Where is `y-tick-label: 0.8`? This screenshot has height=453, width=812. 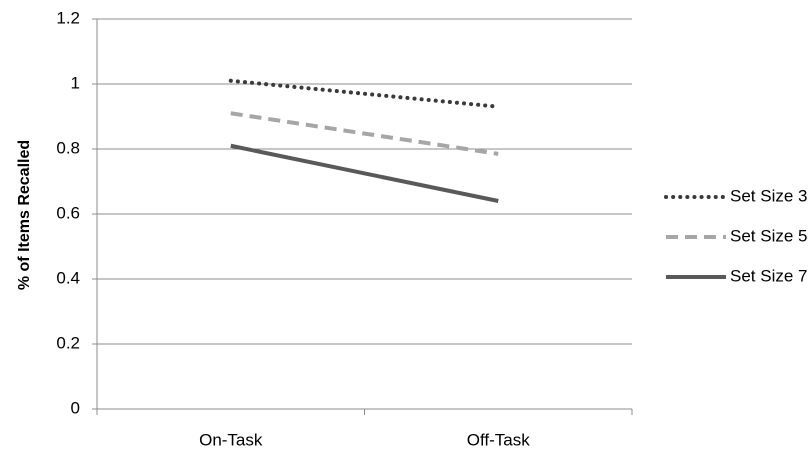 y-tick-label: 0.8 is located at coordinates (68, 147).